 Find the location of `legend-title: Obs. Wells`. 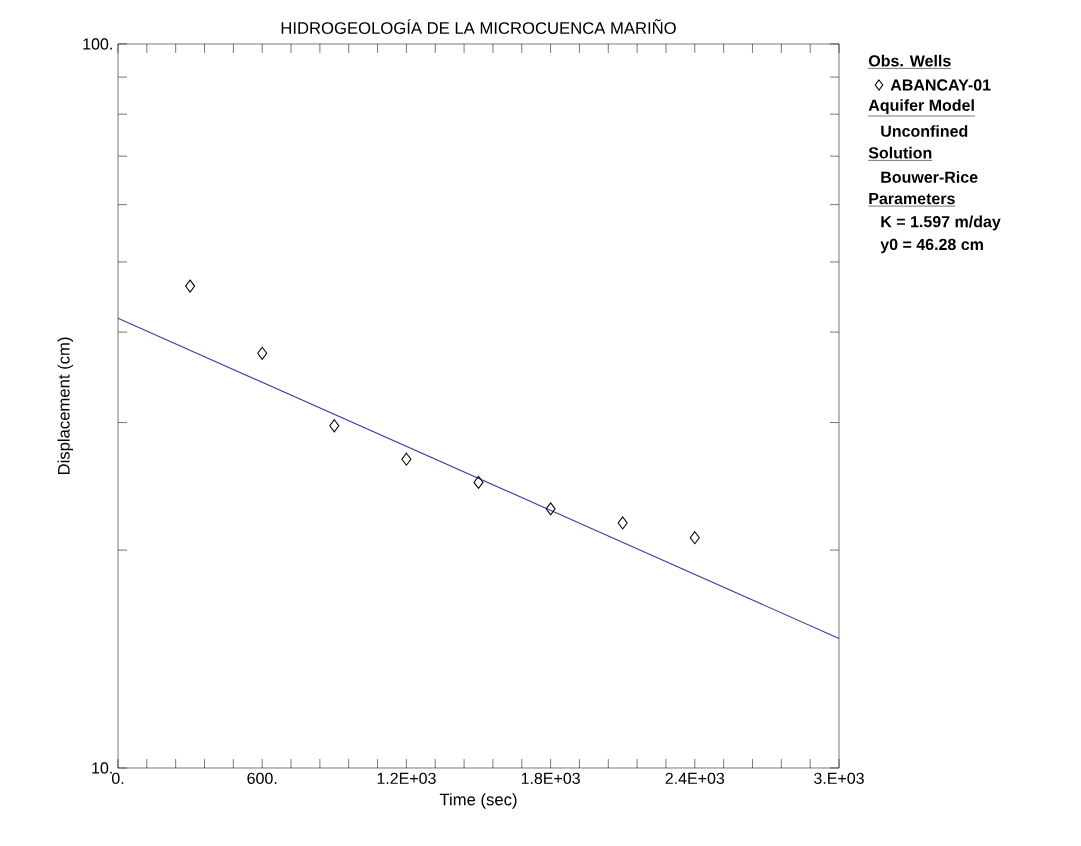

legend-title: Obs. Wells is located at coordinates (909, 60).